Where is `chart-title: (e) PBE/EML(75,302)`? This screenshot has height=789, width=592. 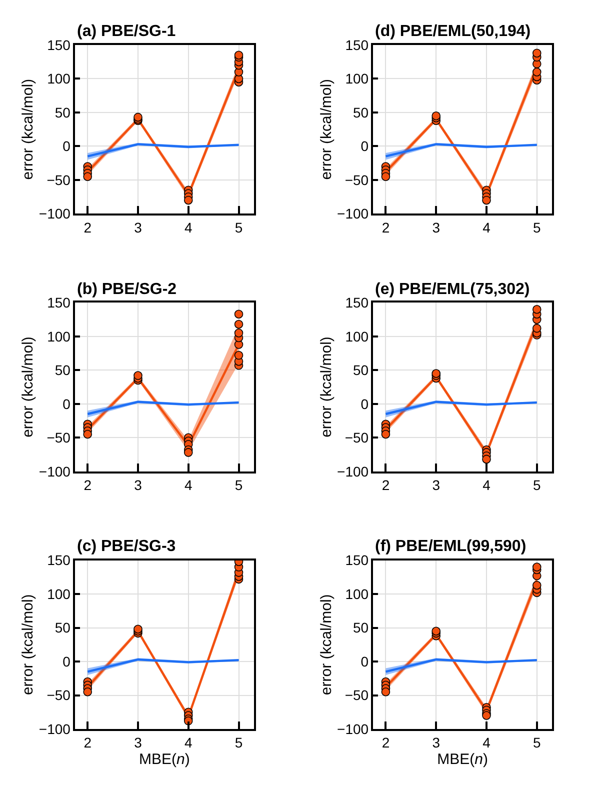
chart-title: (e) PBE/EML(75,302) is located at coordinates (452, 289).